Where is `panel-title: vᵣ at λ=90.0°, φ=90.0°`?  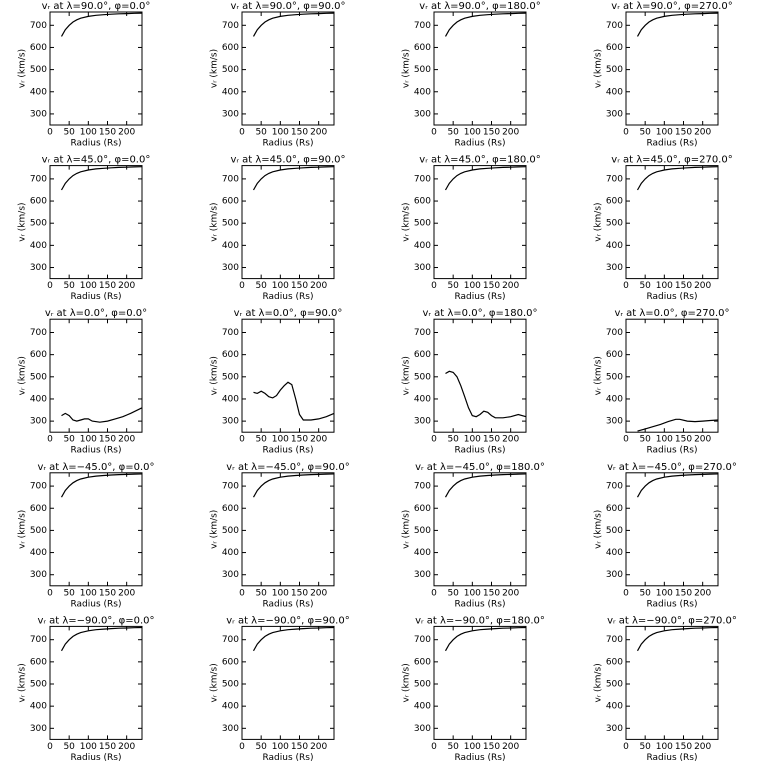
panel-title: vᵣ at λ=90.0°, φ=90.0° is located at coordinates (287, 6).